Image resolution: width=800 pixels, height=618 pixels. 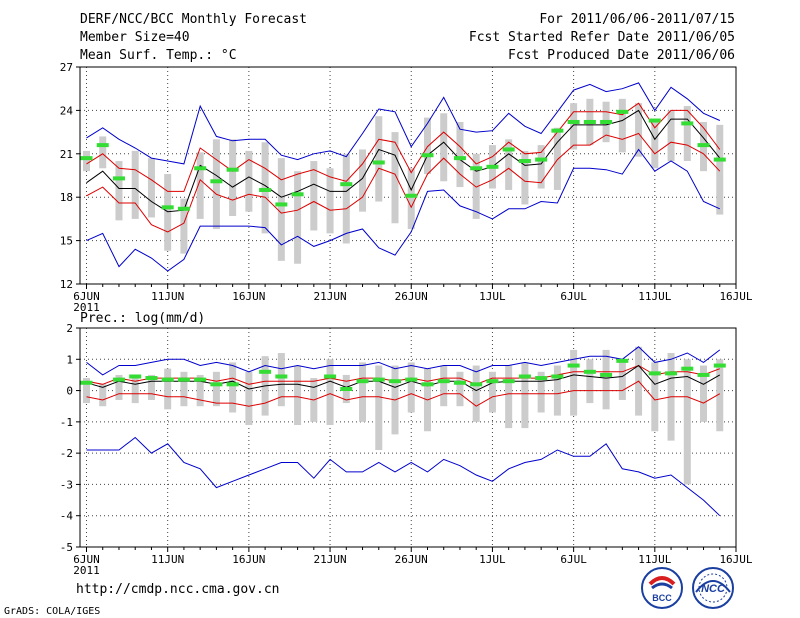 I want to click on source-url: http://cmdp.ncc.cma.gov.cn, so click(x=178, y=589).